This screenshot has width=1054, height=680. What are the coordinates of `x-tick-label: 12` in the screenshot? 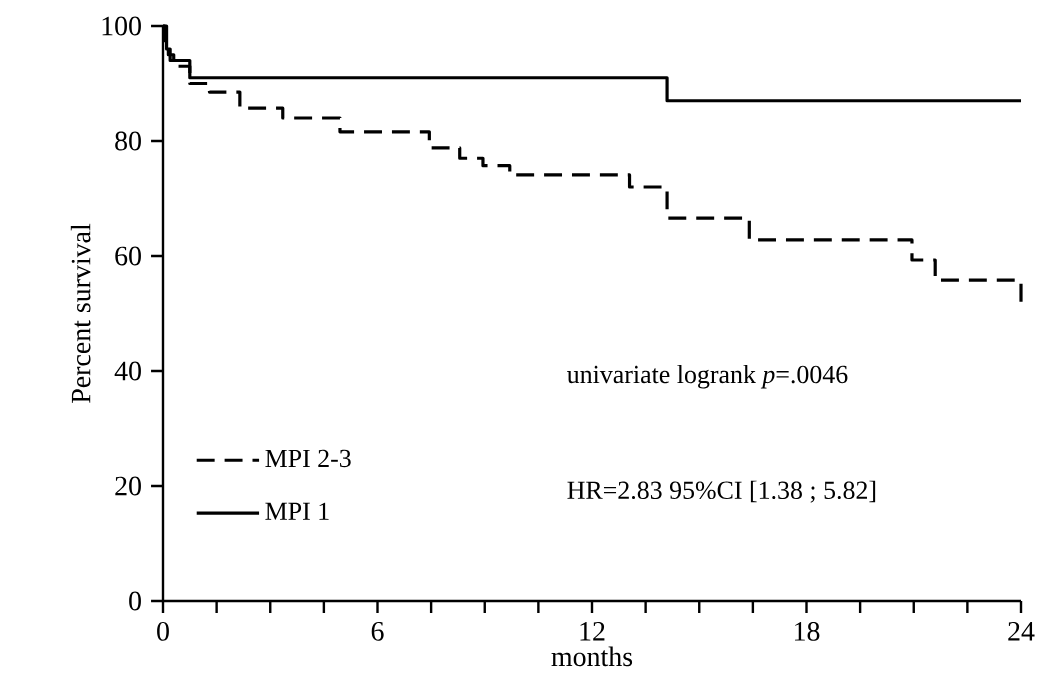 It's located at (592, 631).